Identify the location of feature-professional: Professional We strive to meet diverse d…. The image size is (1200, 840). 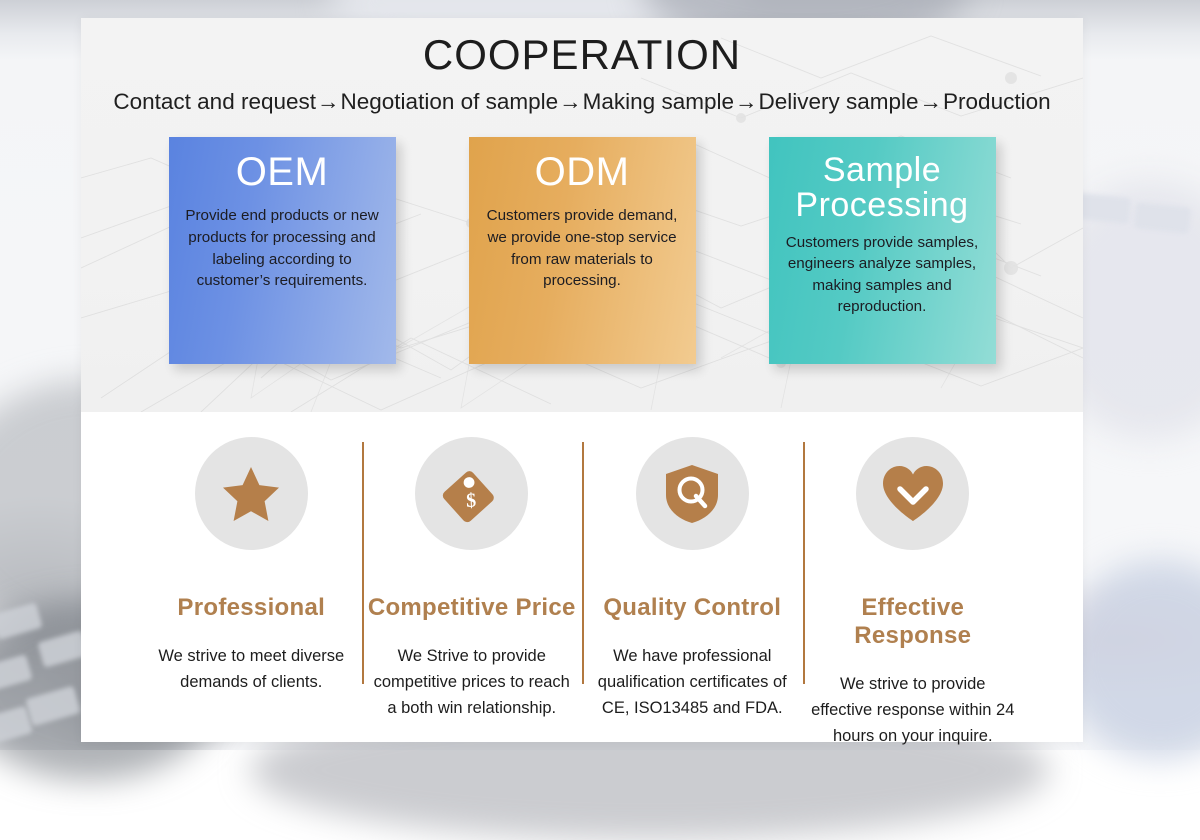
(251, 583).